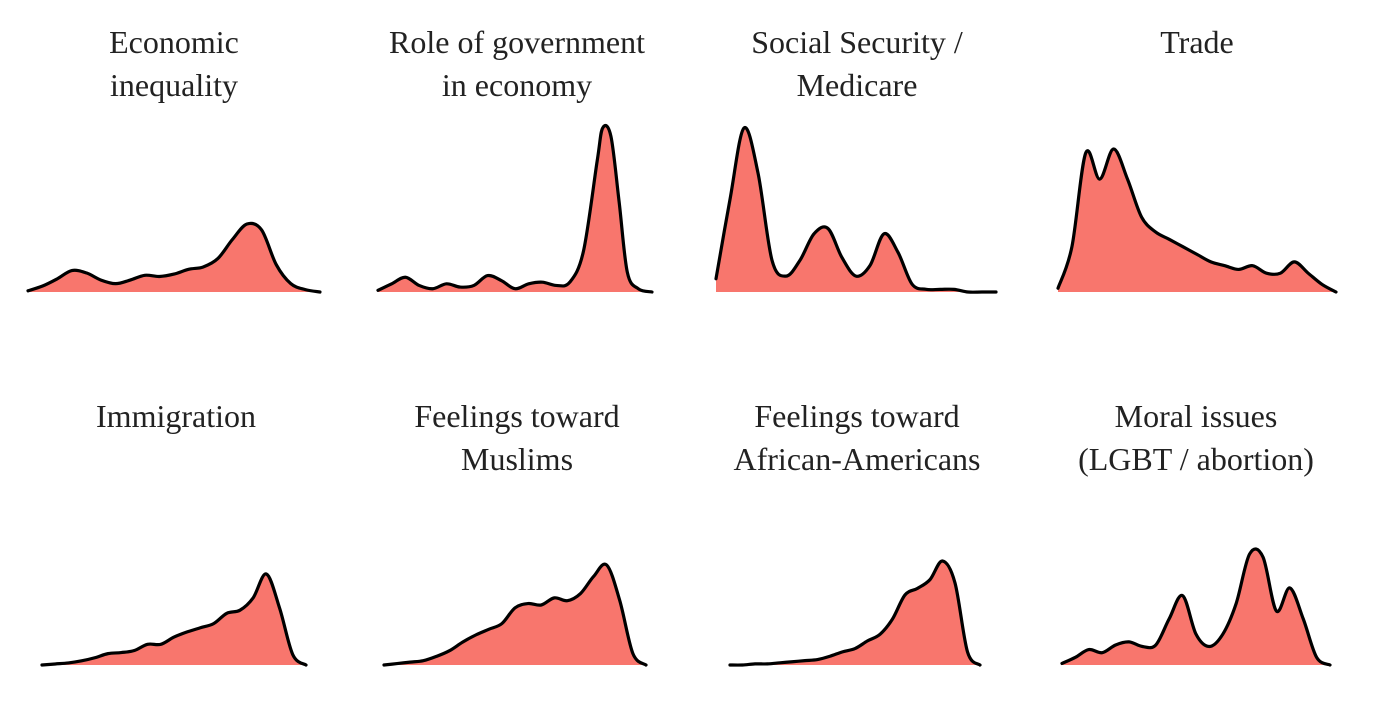 Image resolution: width=1400 pixels, height=726 pixels. I want to click on panel-title-line: Trade, so click(1197, 42).